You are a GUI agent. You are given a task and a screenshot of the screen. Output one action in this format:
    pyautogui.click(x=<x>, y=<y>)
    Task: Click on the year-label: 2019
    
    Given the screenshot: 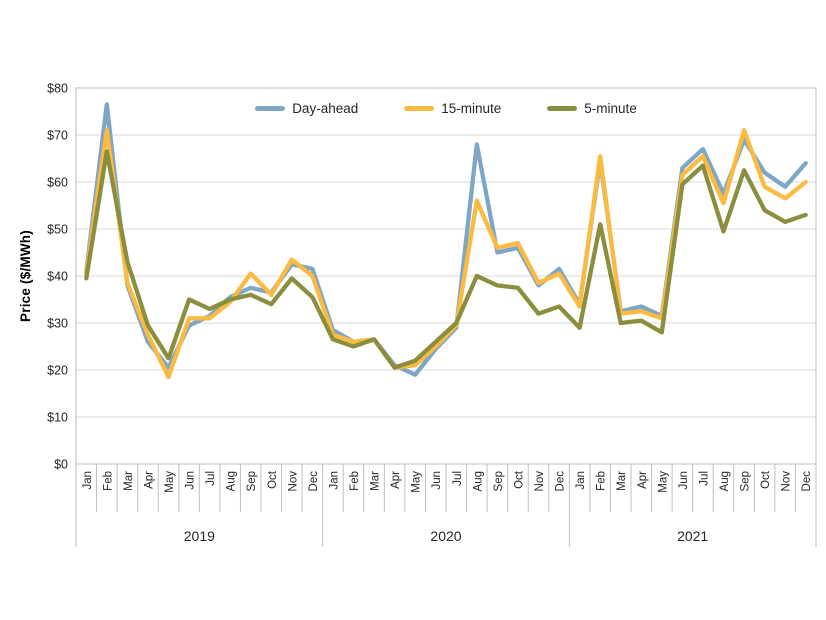 What is the action you would take?
    pyautogui.click(x=199, y=536)
    